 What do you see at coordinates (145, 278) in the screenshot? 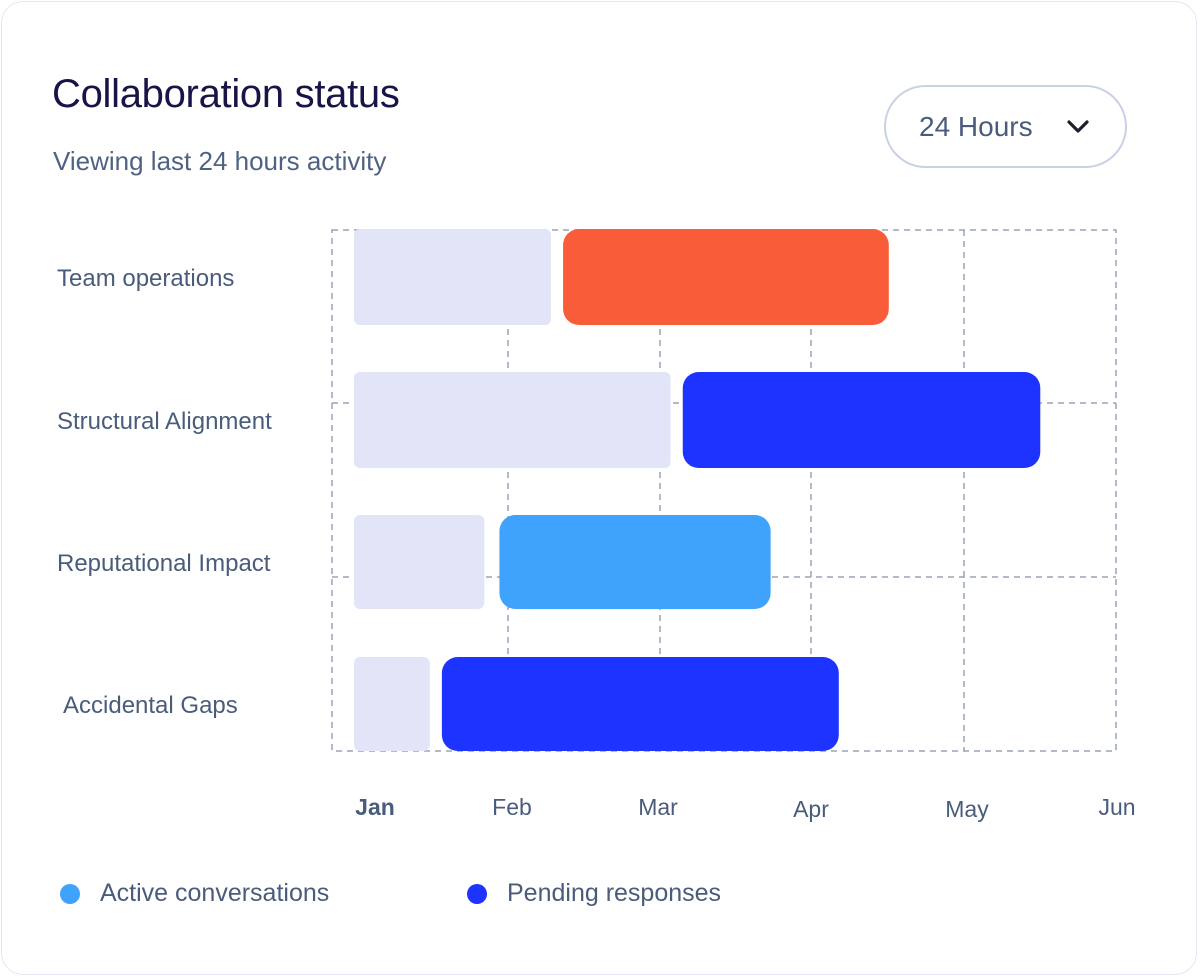
I see `category-label: Team operations` at bounding box center [145, 278].